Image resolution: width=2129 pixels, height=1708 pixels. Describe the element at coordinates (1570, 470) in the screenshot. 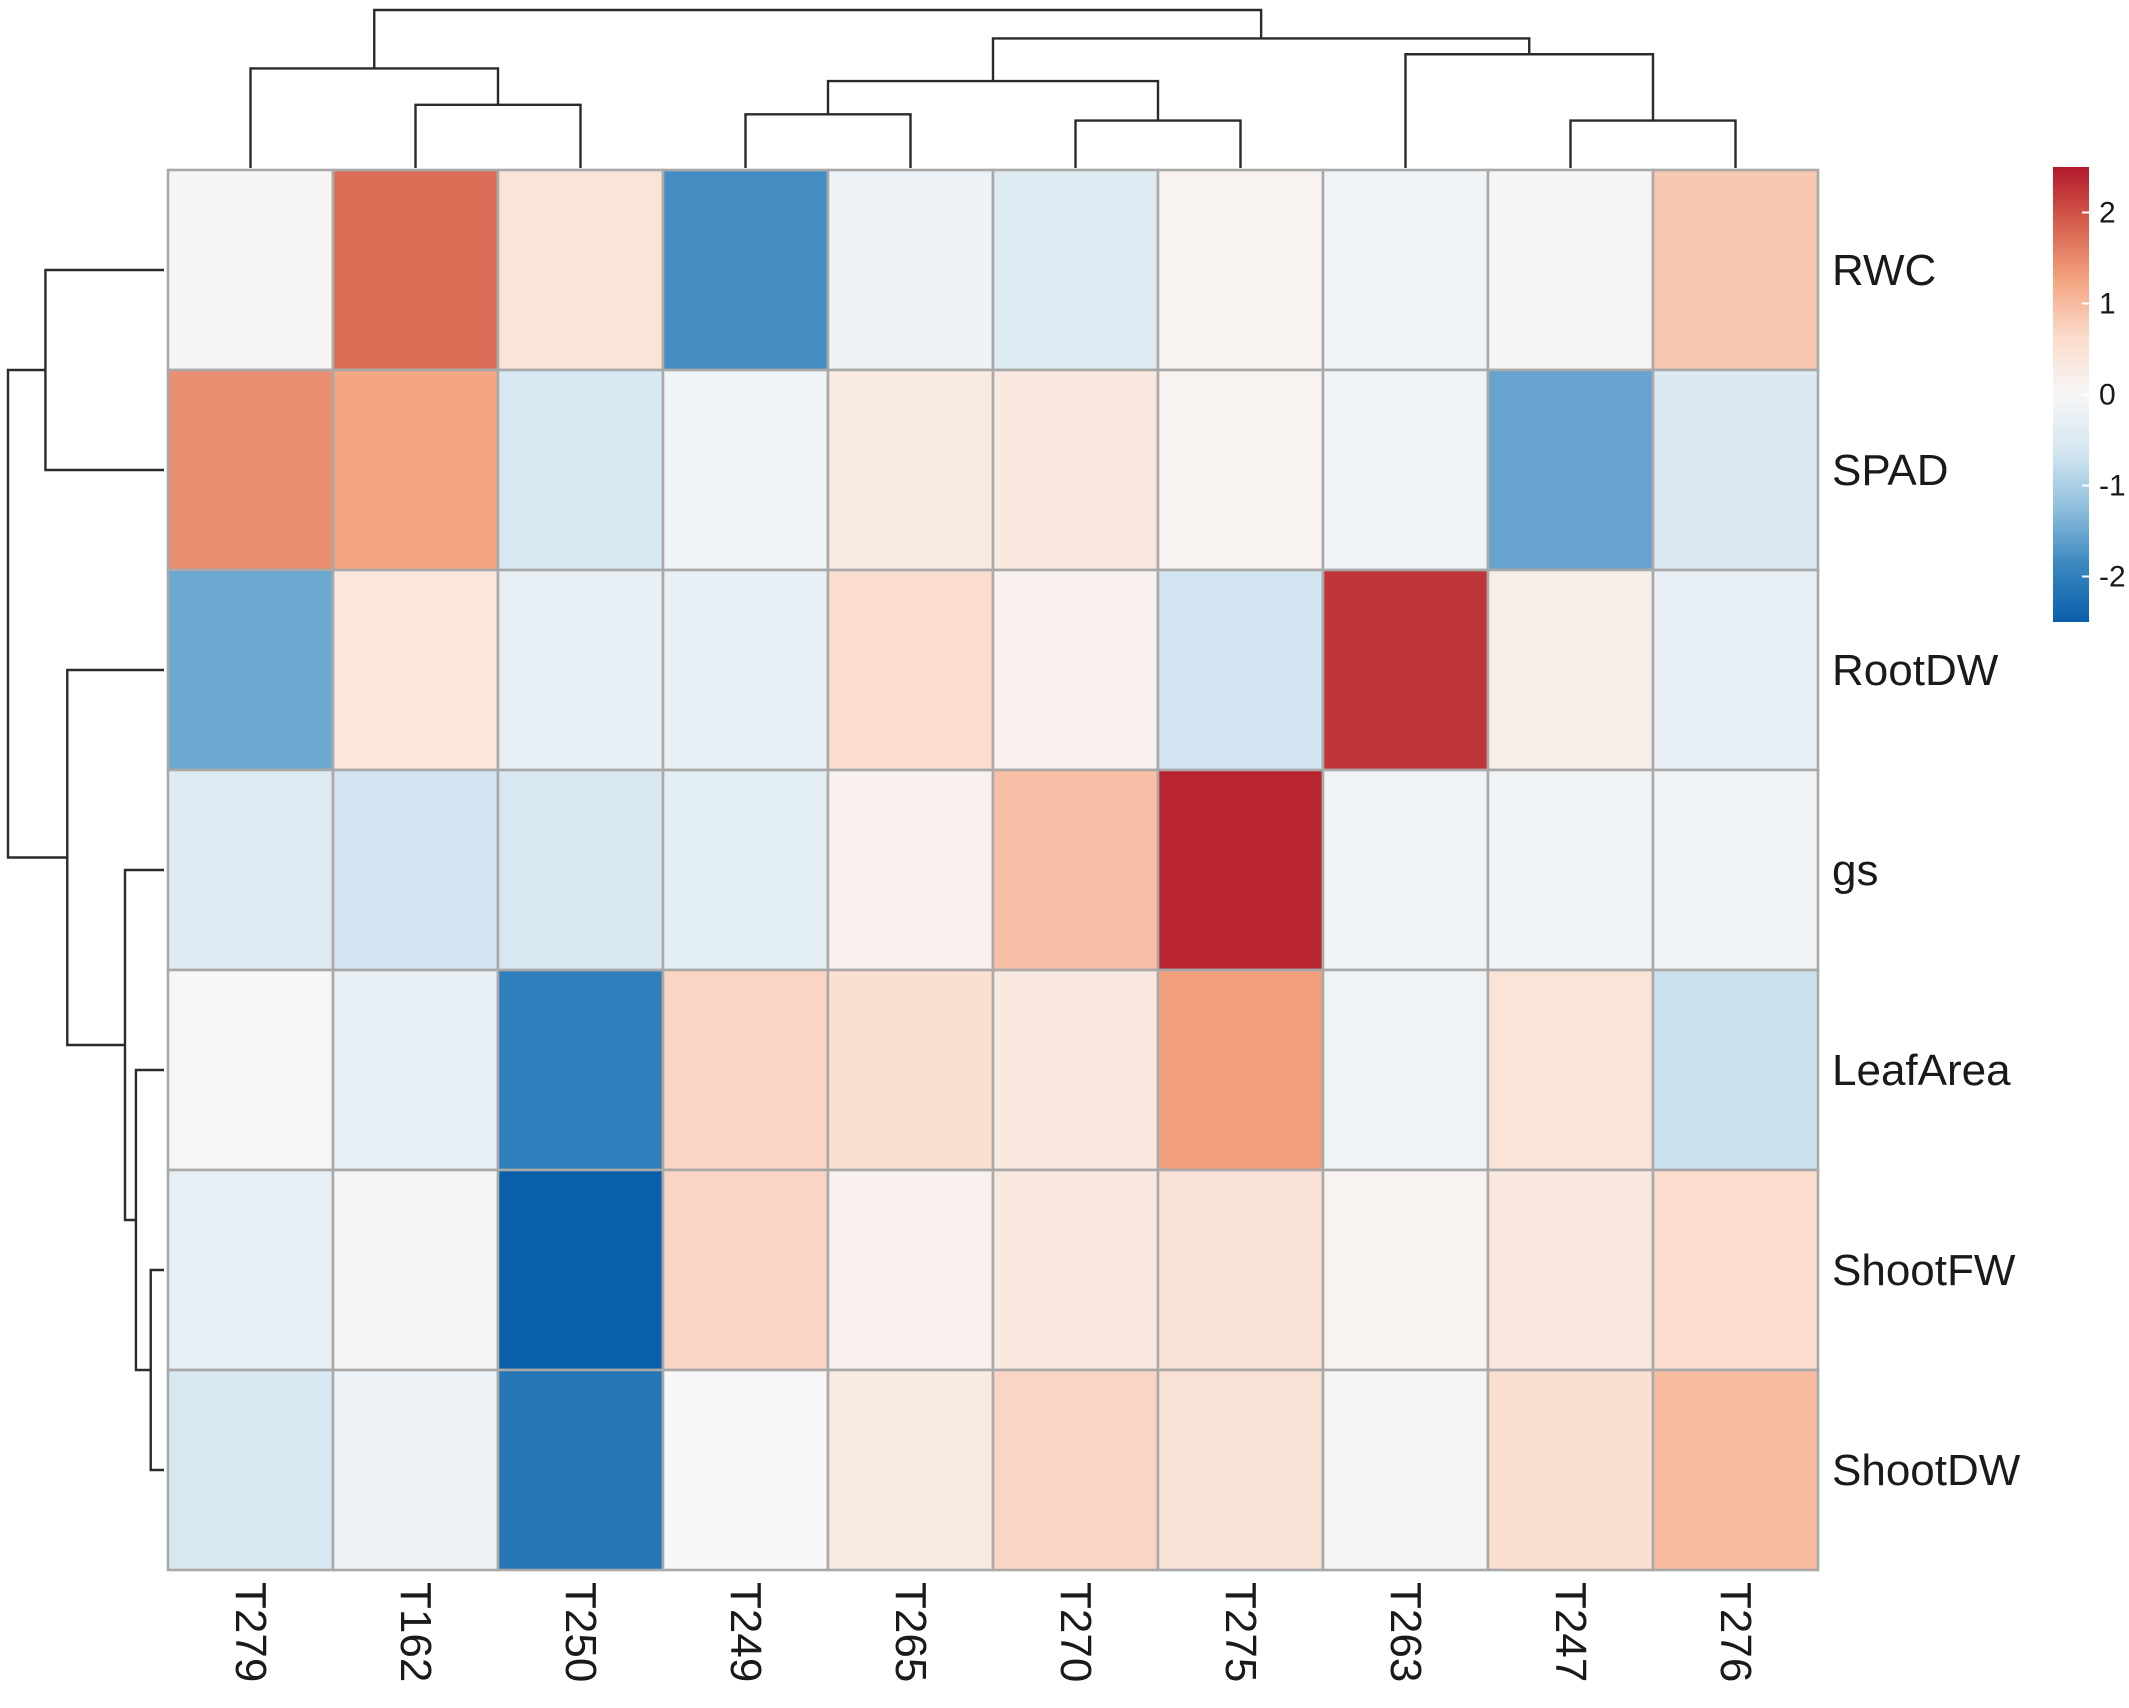

I see `heatmap-cell-SPAD-T247` at that location.